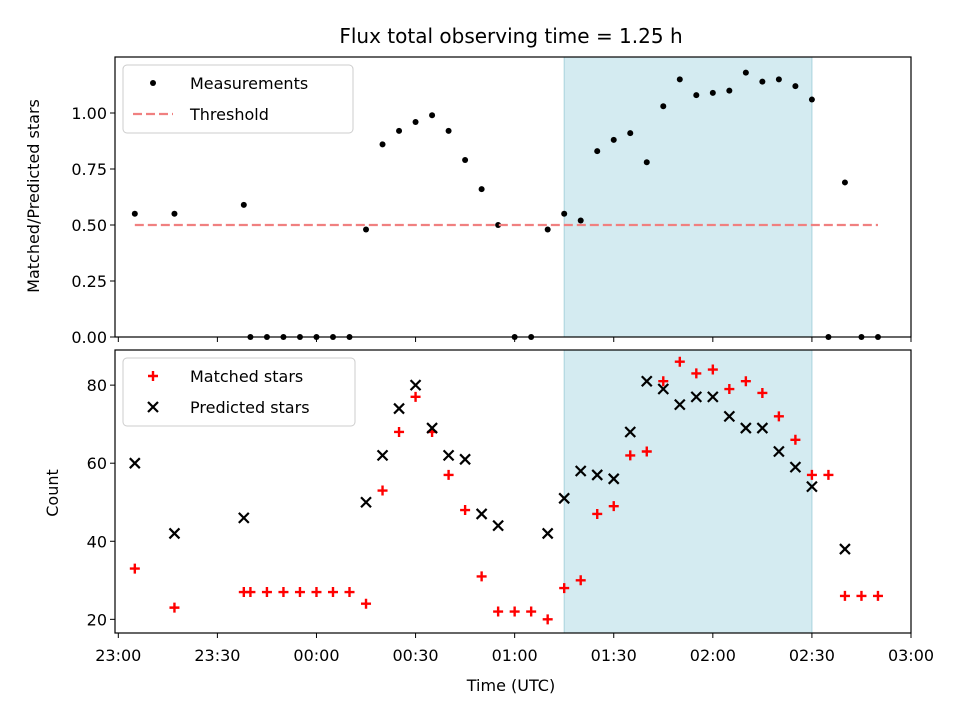 The width and height of the screenshot is (960, 720). What do you see at coordinates (153, 83) in the screenshot?
I see `top-legend-measurements-swatch` at bounding box center [153, 83].